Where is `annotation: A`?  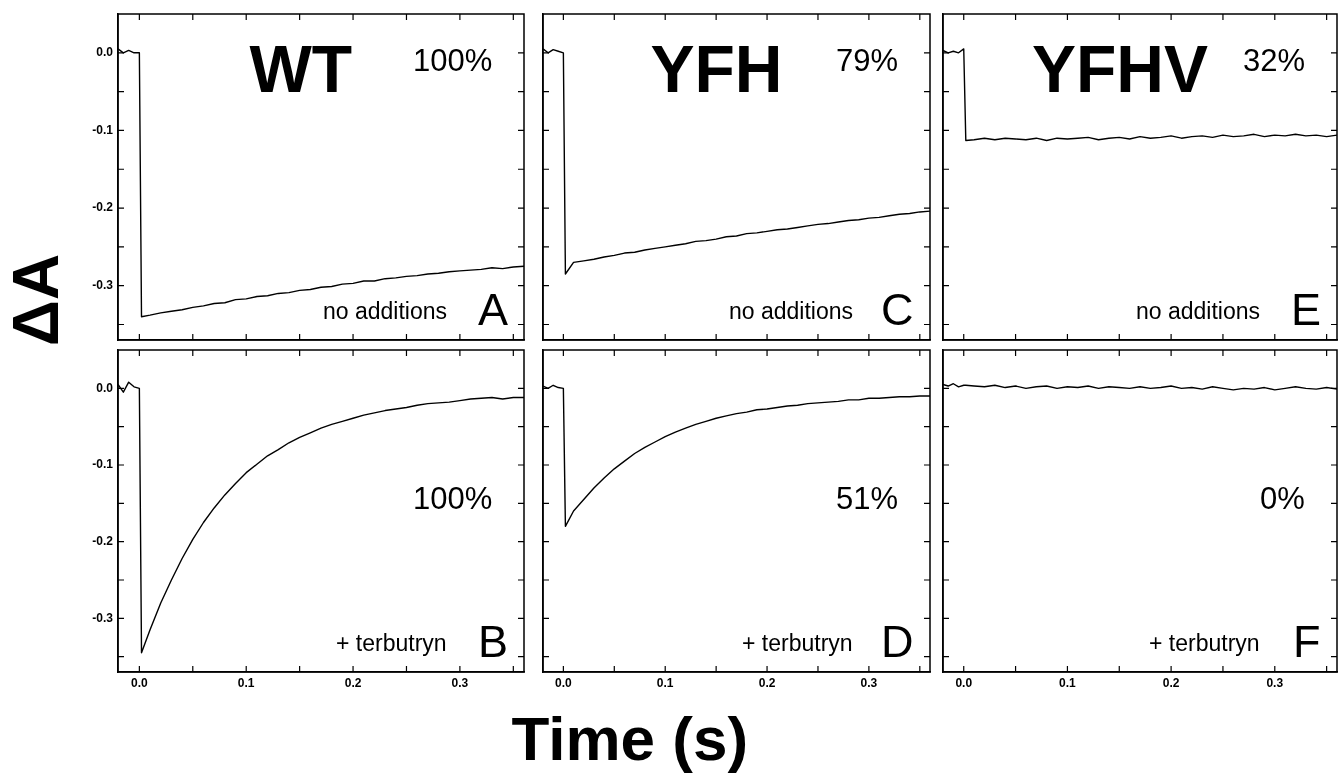
annotation: A is located at coordinates (493, 309).